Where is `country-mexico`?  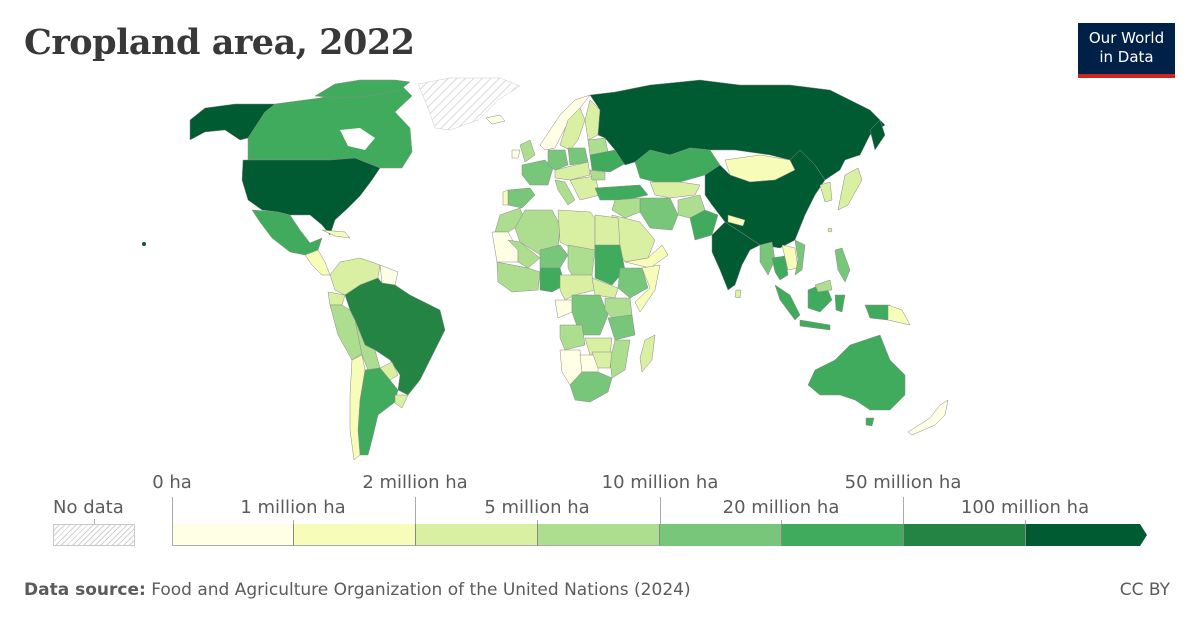 country-mexico is located at coordinates (287, 232).